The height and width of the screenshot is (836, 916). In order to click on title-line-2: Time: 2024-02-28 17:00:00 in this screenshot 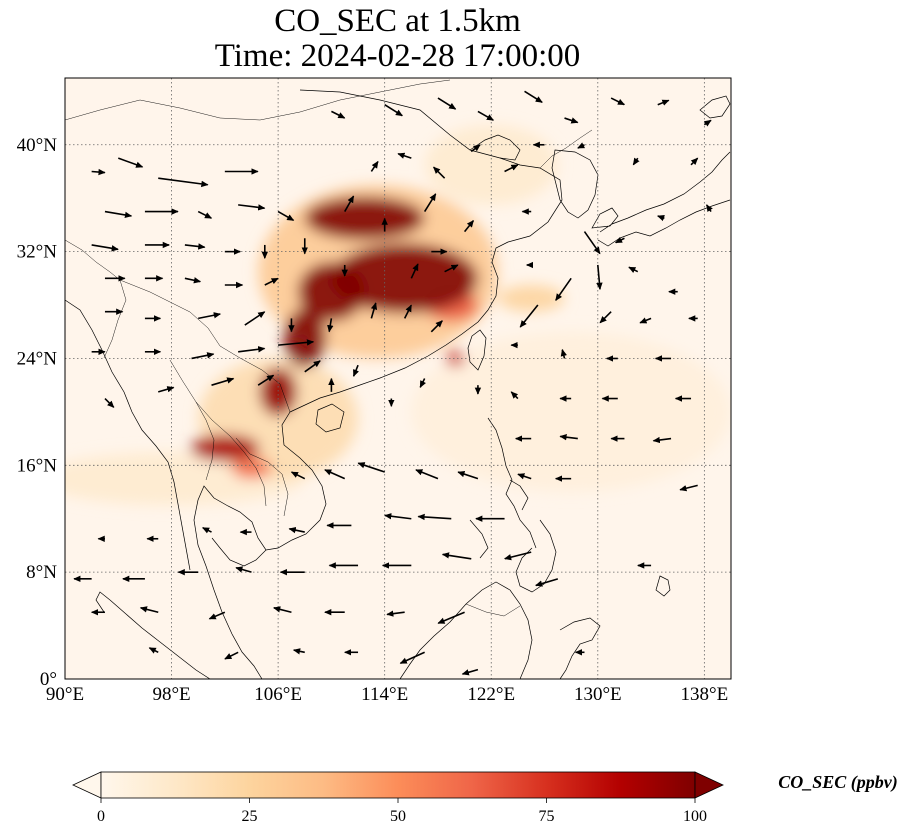, I will do `click(397, 56)`.